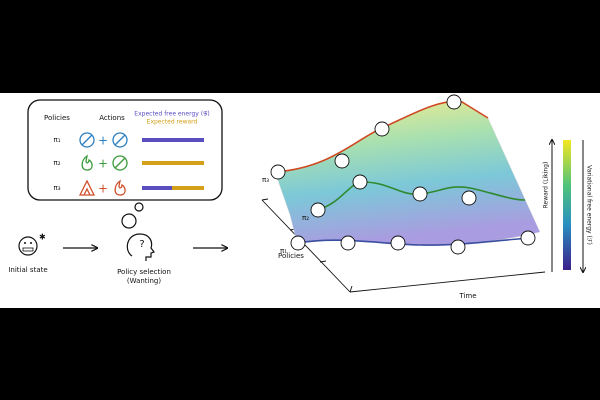 The image size is (600, 400). Describe the element at coordinates (265, 180) in the screenshot. I see `surface-policy-label: π₃` at that location.